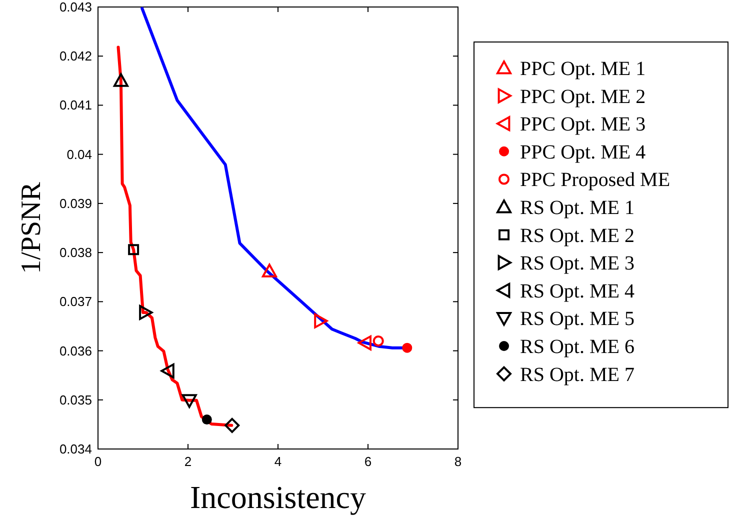 This screenshot has height=516, width=730. What do you see at coordinates (75, 7) in the screenshot?
I see `y-tick-label: 0.043` at bounding box center [75, 7].